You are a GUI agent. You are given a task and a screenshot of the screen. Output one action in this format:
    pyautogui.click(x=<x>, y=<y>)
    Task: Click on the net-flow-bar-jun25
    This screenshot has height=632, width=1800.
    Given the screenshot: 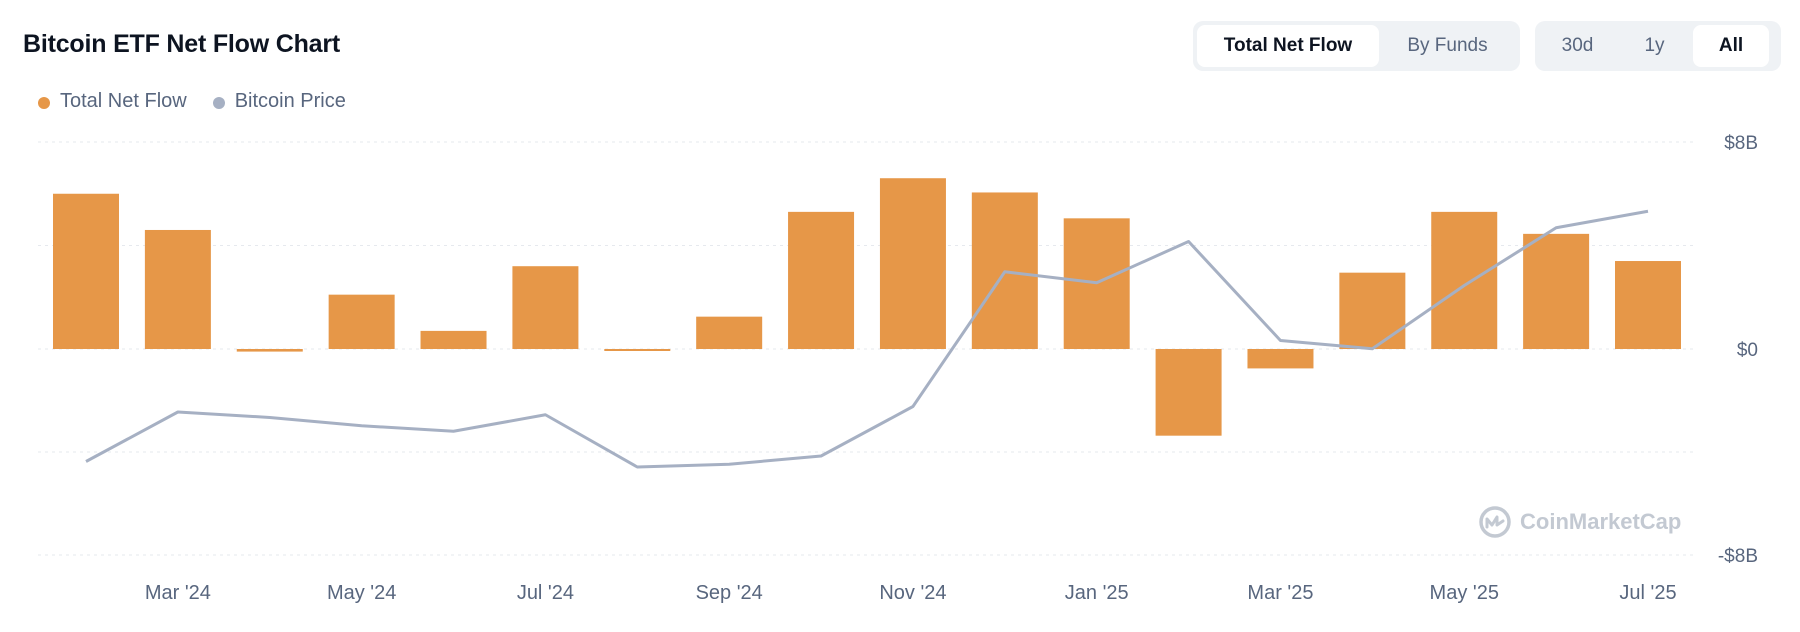 What is the action you would take?
    pyautogui.click(x=1556, y=291)
    